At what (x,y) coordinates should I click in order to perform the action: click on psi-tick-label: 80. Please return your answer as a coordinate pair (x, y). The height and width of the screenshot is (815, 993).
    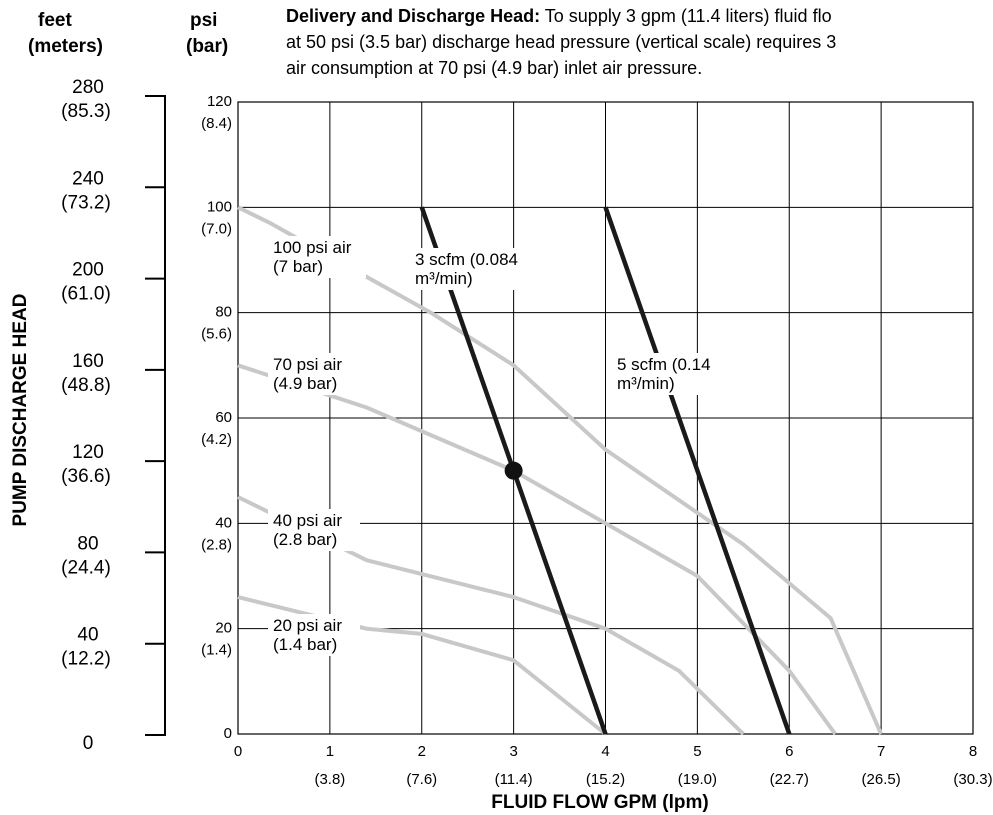
    Looking at the image, I should click on (223, 312).